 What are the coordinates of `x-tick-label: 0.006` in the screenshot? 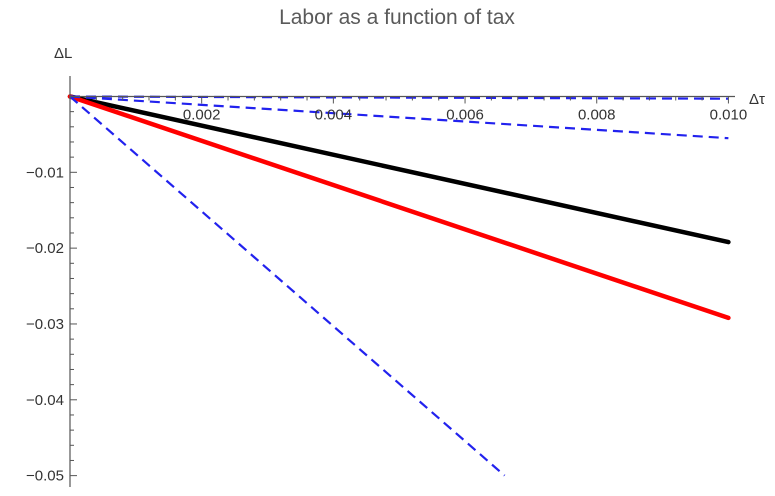 It's located at (465, 114).